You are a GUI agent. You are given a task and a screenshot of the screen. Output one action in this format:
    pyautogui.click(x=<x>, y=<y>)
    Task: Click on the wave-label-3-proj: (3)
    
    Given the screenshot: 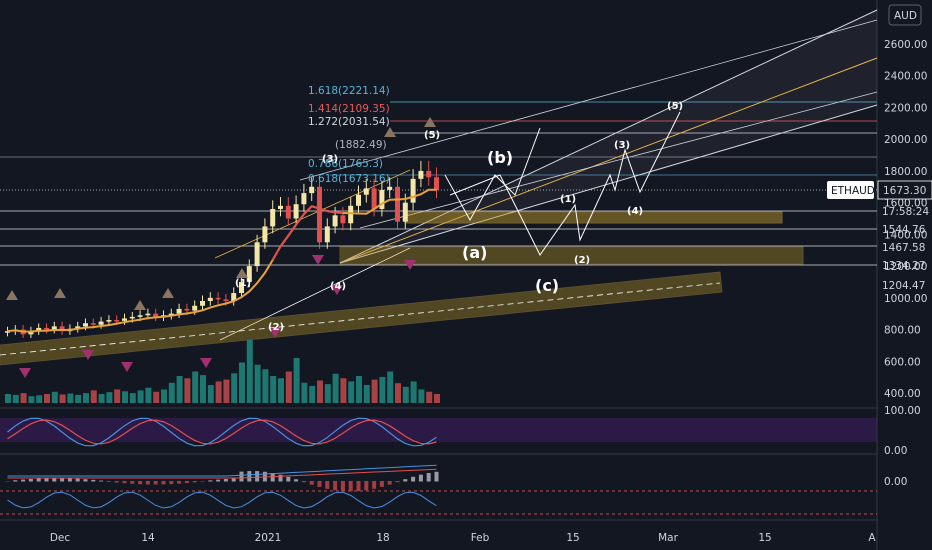 What is the action you would take?
    pyautogui.click(x=622, y=145)
    